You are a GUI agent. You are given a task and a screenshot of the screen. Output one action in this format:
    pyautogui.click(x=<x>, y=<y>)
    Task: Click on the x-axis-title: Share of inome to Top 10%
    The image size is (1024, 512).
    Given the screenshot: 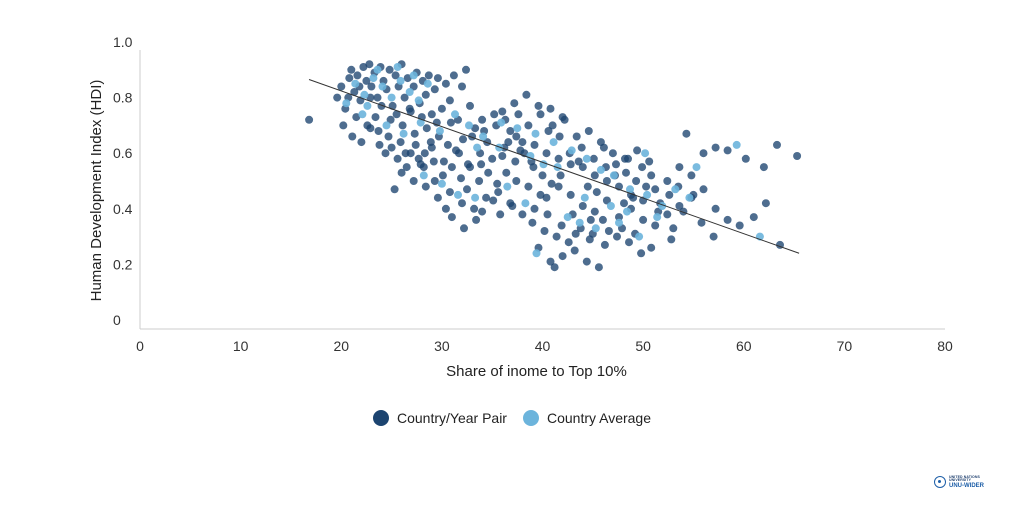 What is the action you would take?
    pyautogui.click(x=536, y=371)
    